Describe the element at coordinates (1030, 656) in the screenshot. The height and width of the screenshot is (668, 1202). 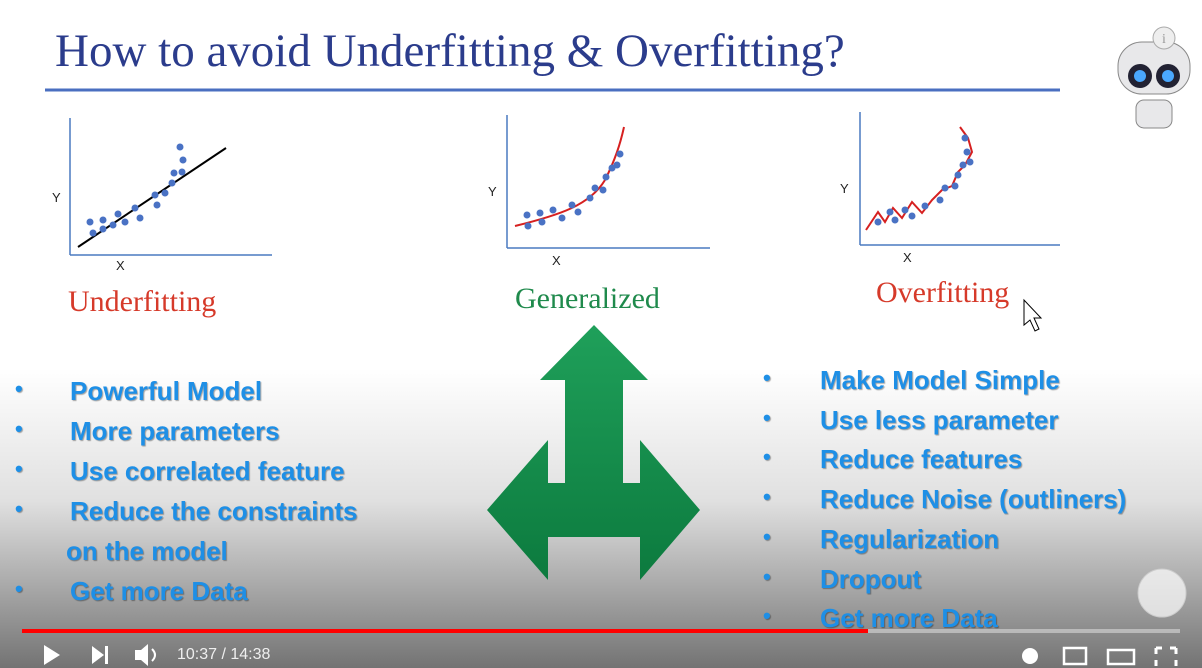
I see `settings-button` at that location.